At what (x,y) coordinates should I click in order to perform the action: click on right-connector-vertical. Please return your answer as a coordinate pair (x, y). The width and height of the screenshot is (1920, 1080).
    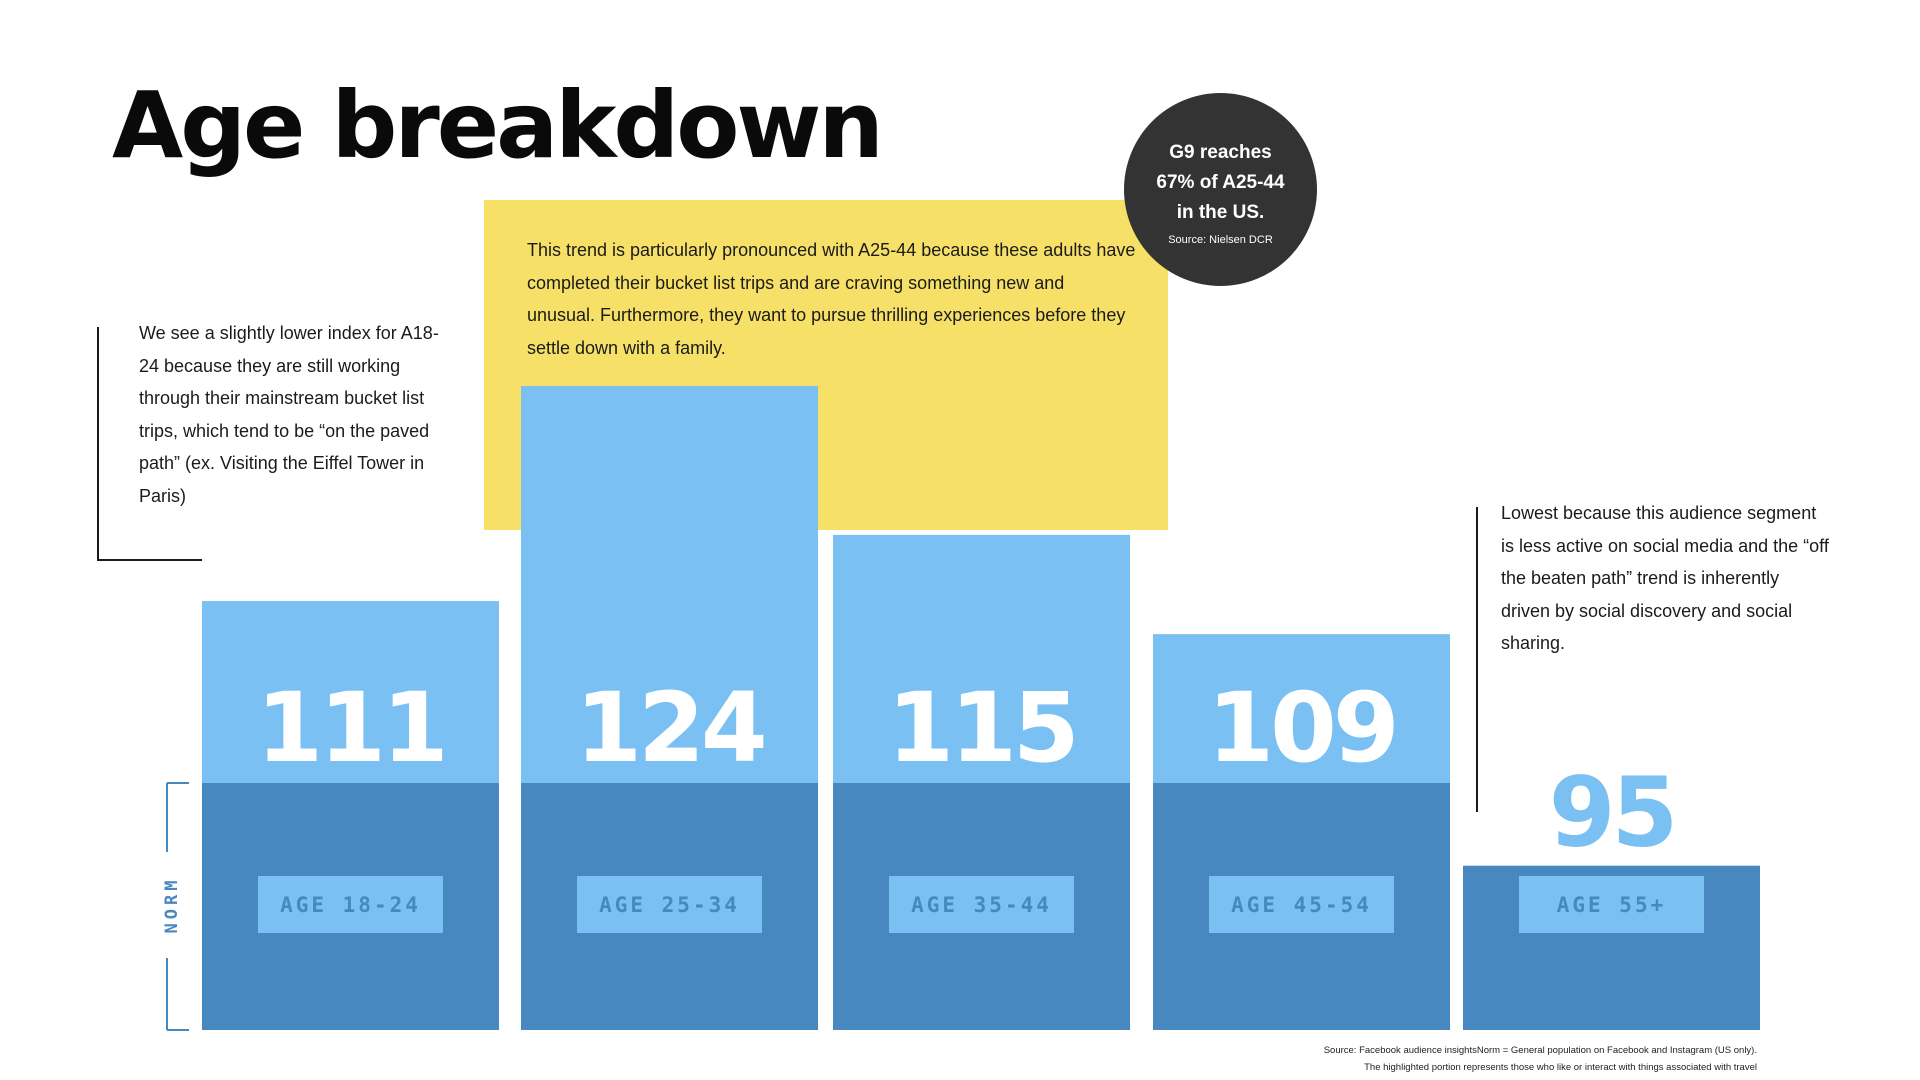
    Looking at the image, I should click on (1477, 659).